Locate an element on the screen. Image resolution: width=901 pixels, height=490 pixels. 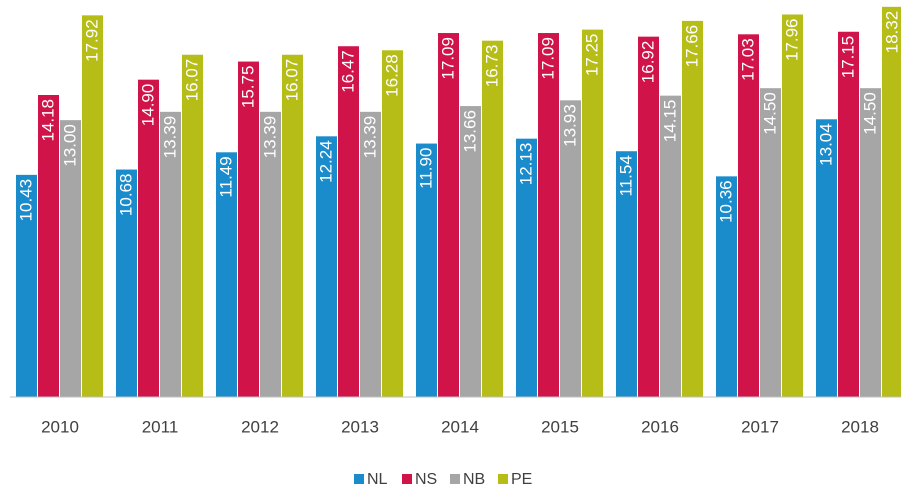
x-tick-label: 2014 is located at coordinates (460, 426).